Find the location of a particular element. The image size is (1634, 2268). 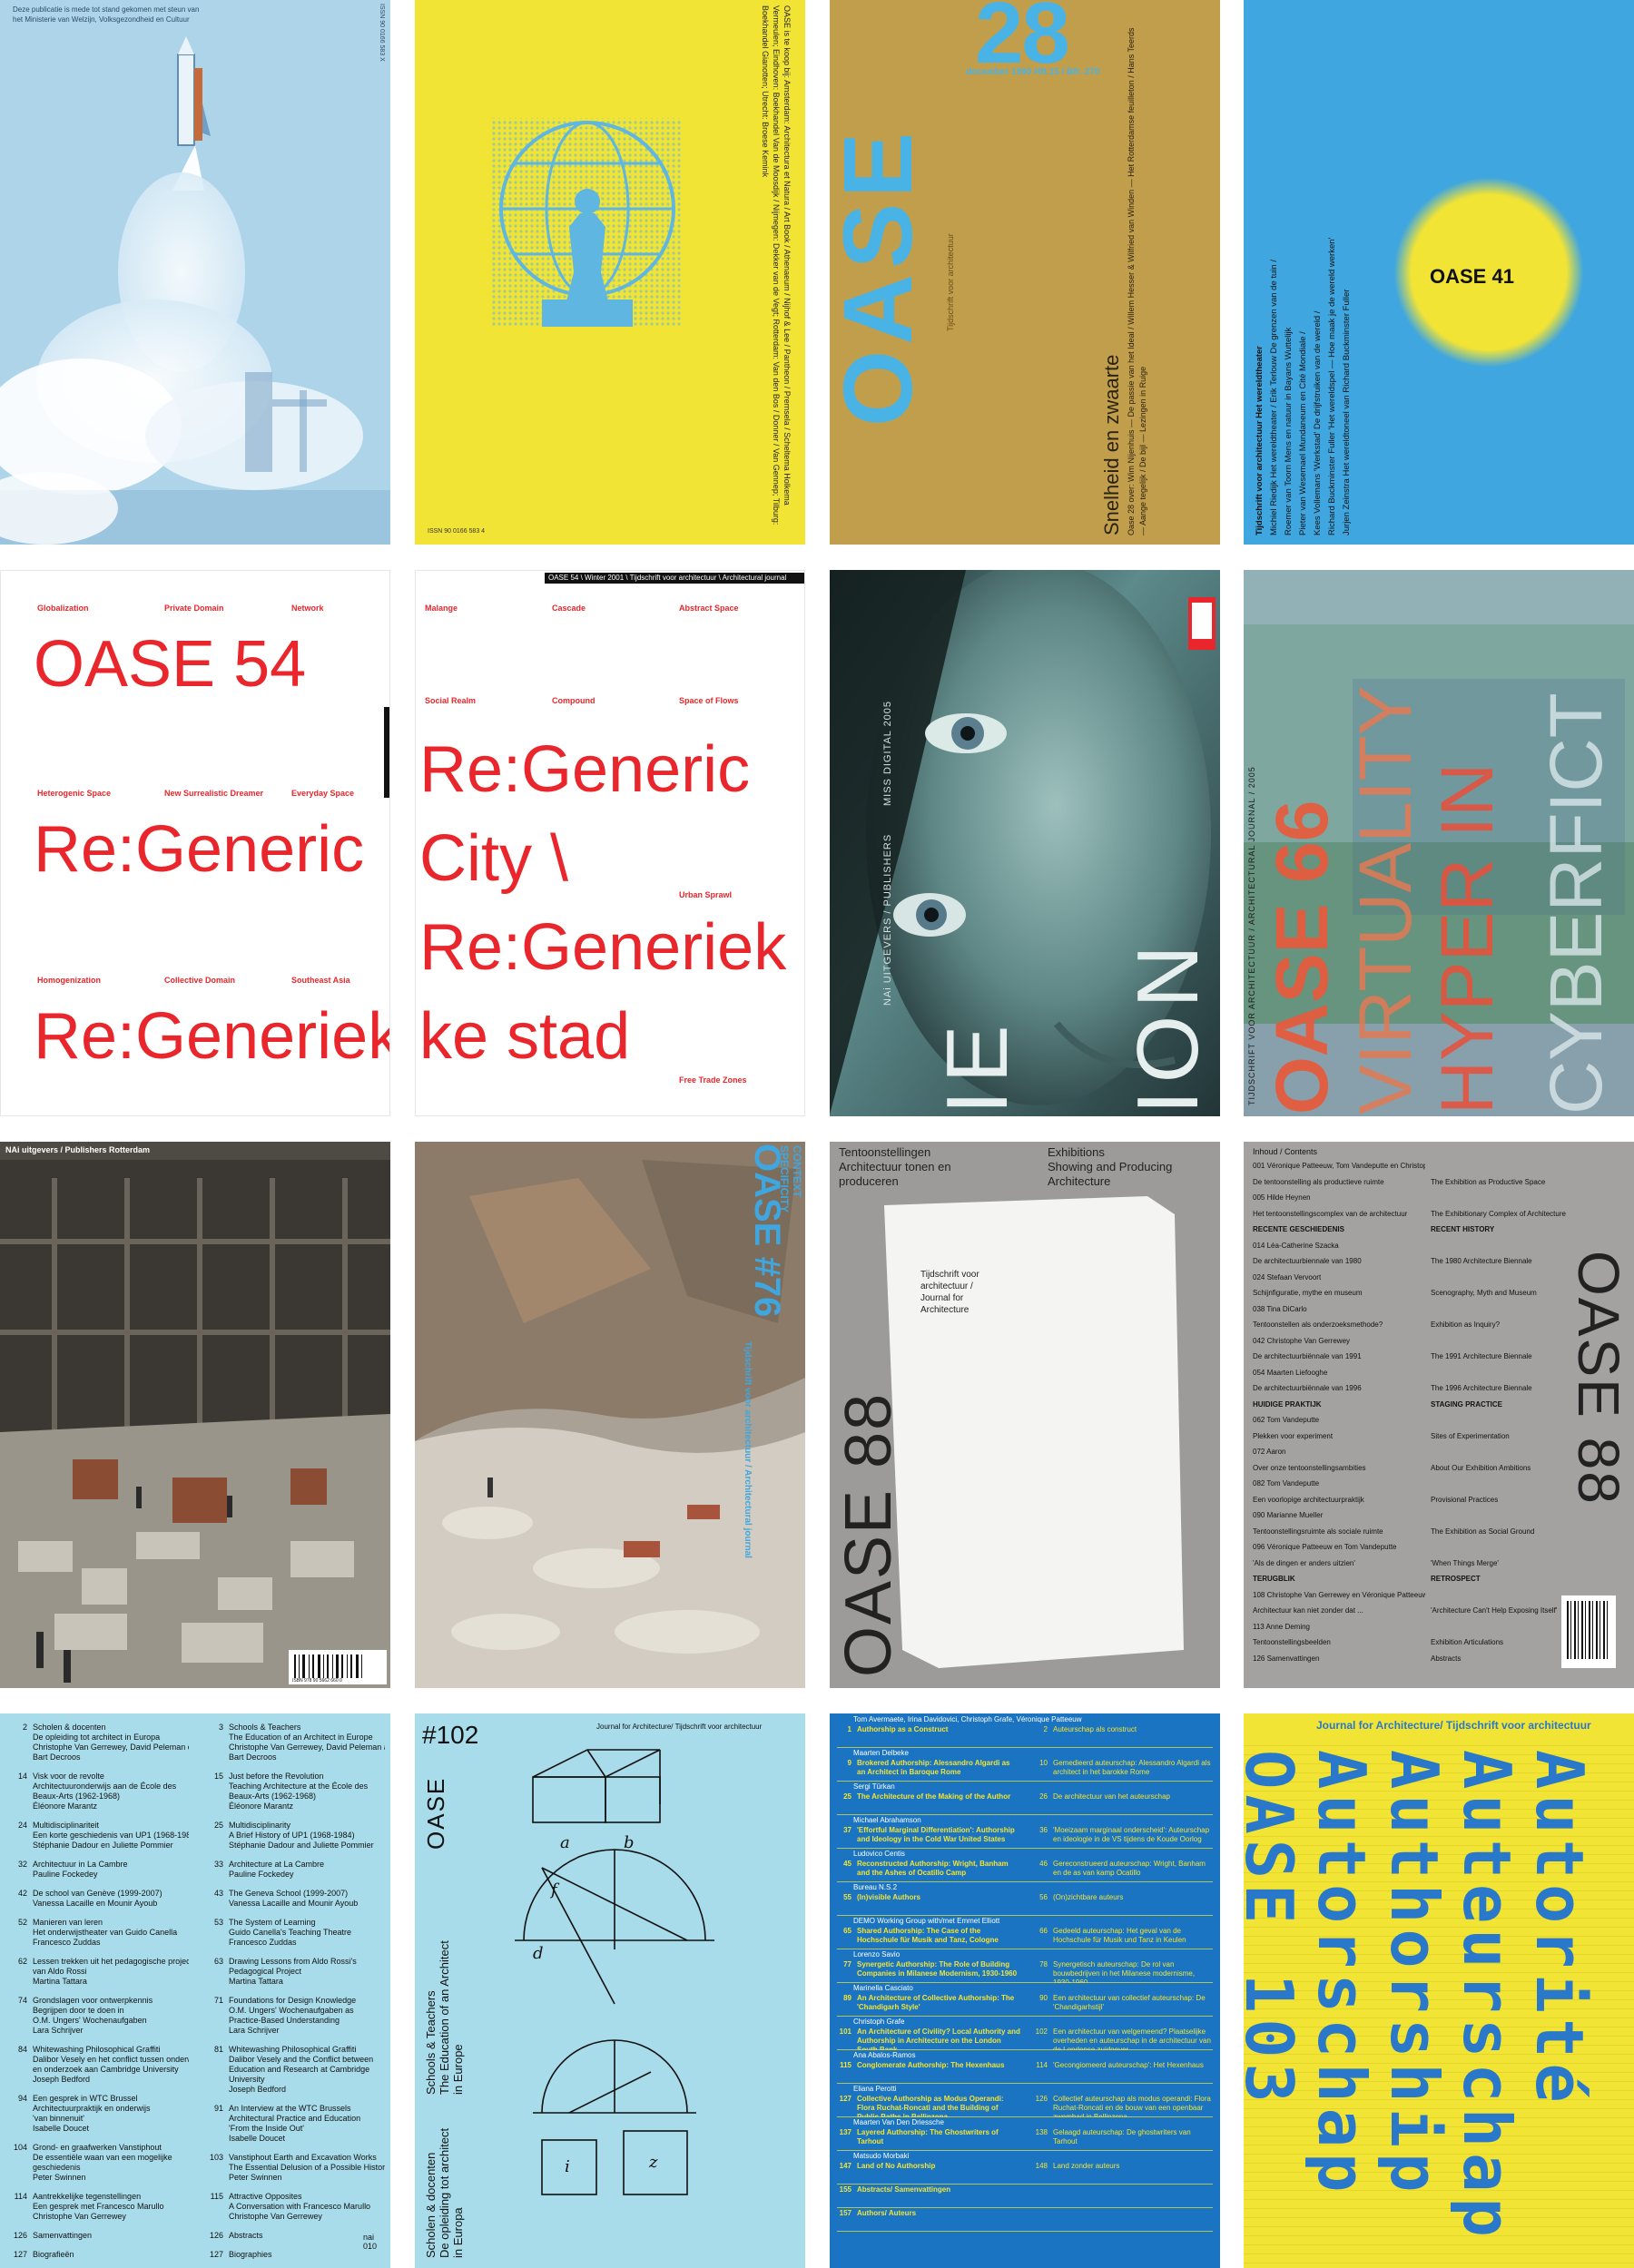

contents-line: Visk voor de revolte is located at coordinates (68, 1776).